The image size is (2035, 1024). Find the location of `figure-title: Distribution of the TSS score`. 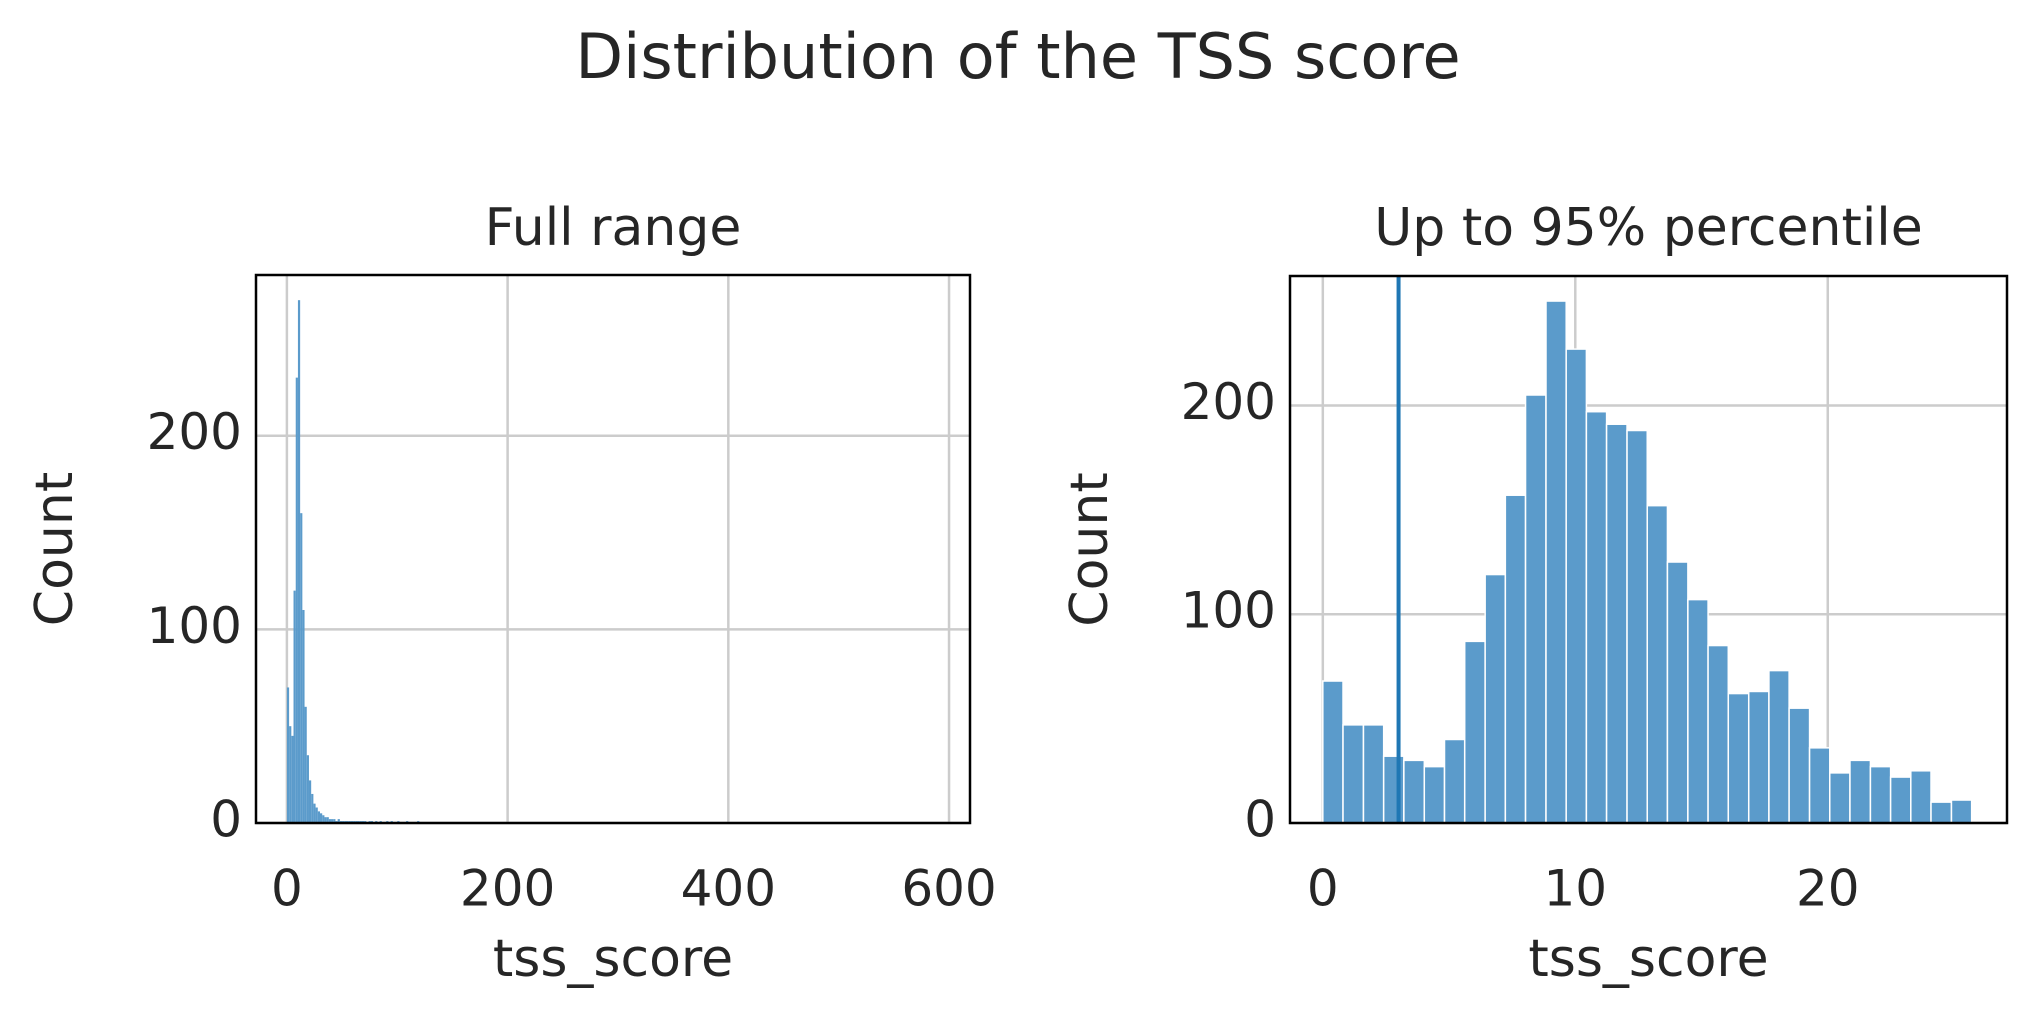

figure-title: Distribution of the TSS score is located at coordinates (1017, 56).